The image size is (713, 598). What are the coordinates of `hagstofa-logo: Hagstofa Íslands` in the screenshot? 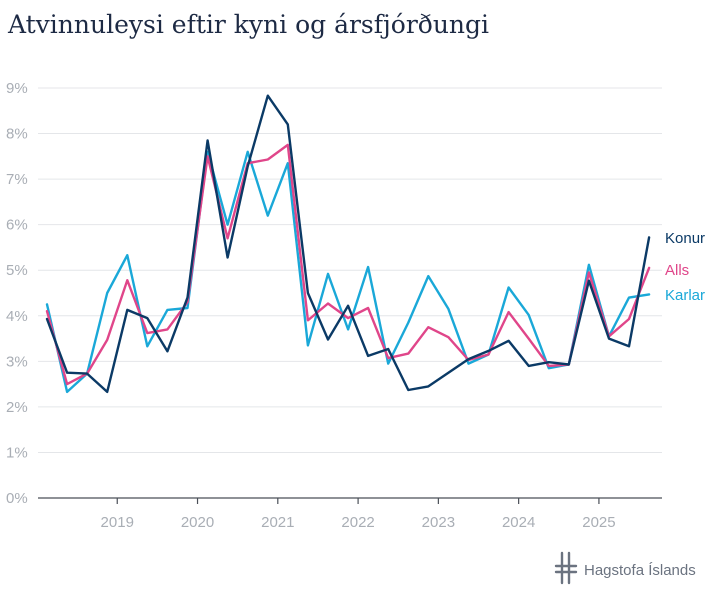 It's located at (625, 568).